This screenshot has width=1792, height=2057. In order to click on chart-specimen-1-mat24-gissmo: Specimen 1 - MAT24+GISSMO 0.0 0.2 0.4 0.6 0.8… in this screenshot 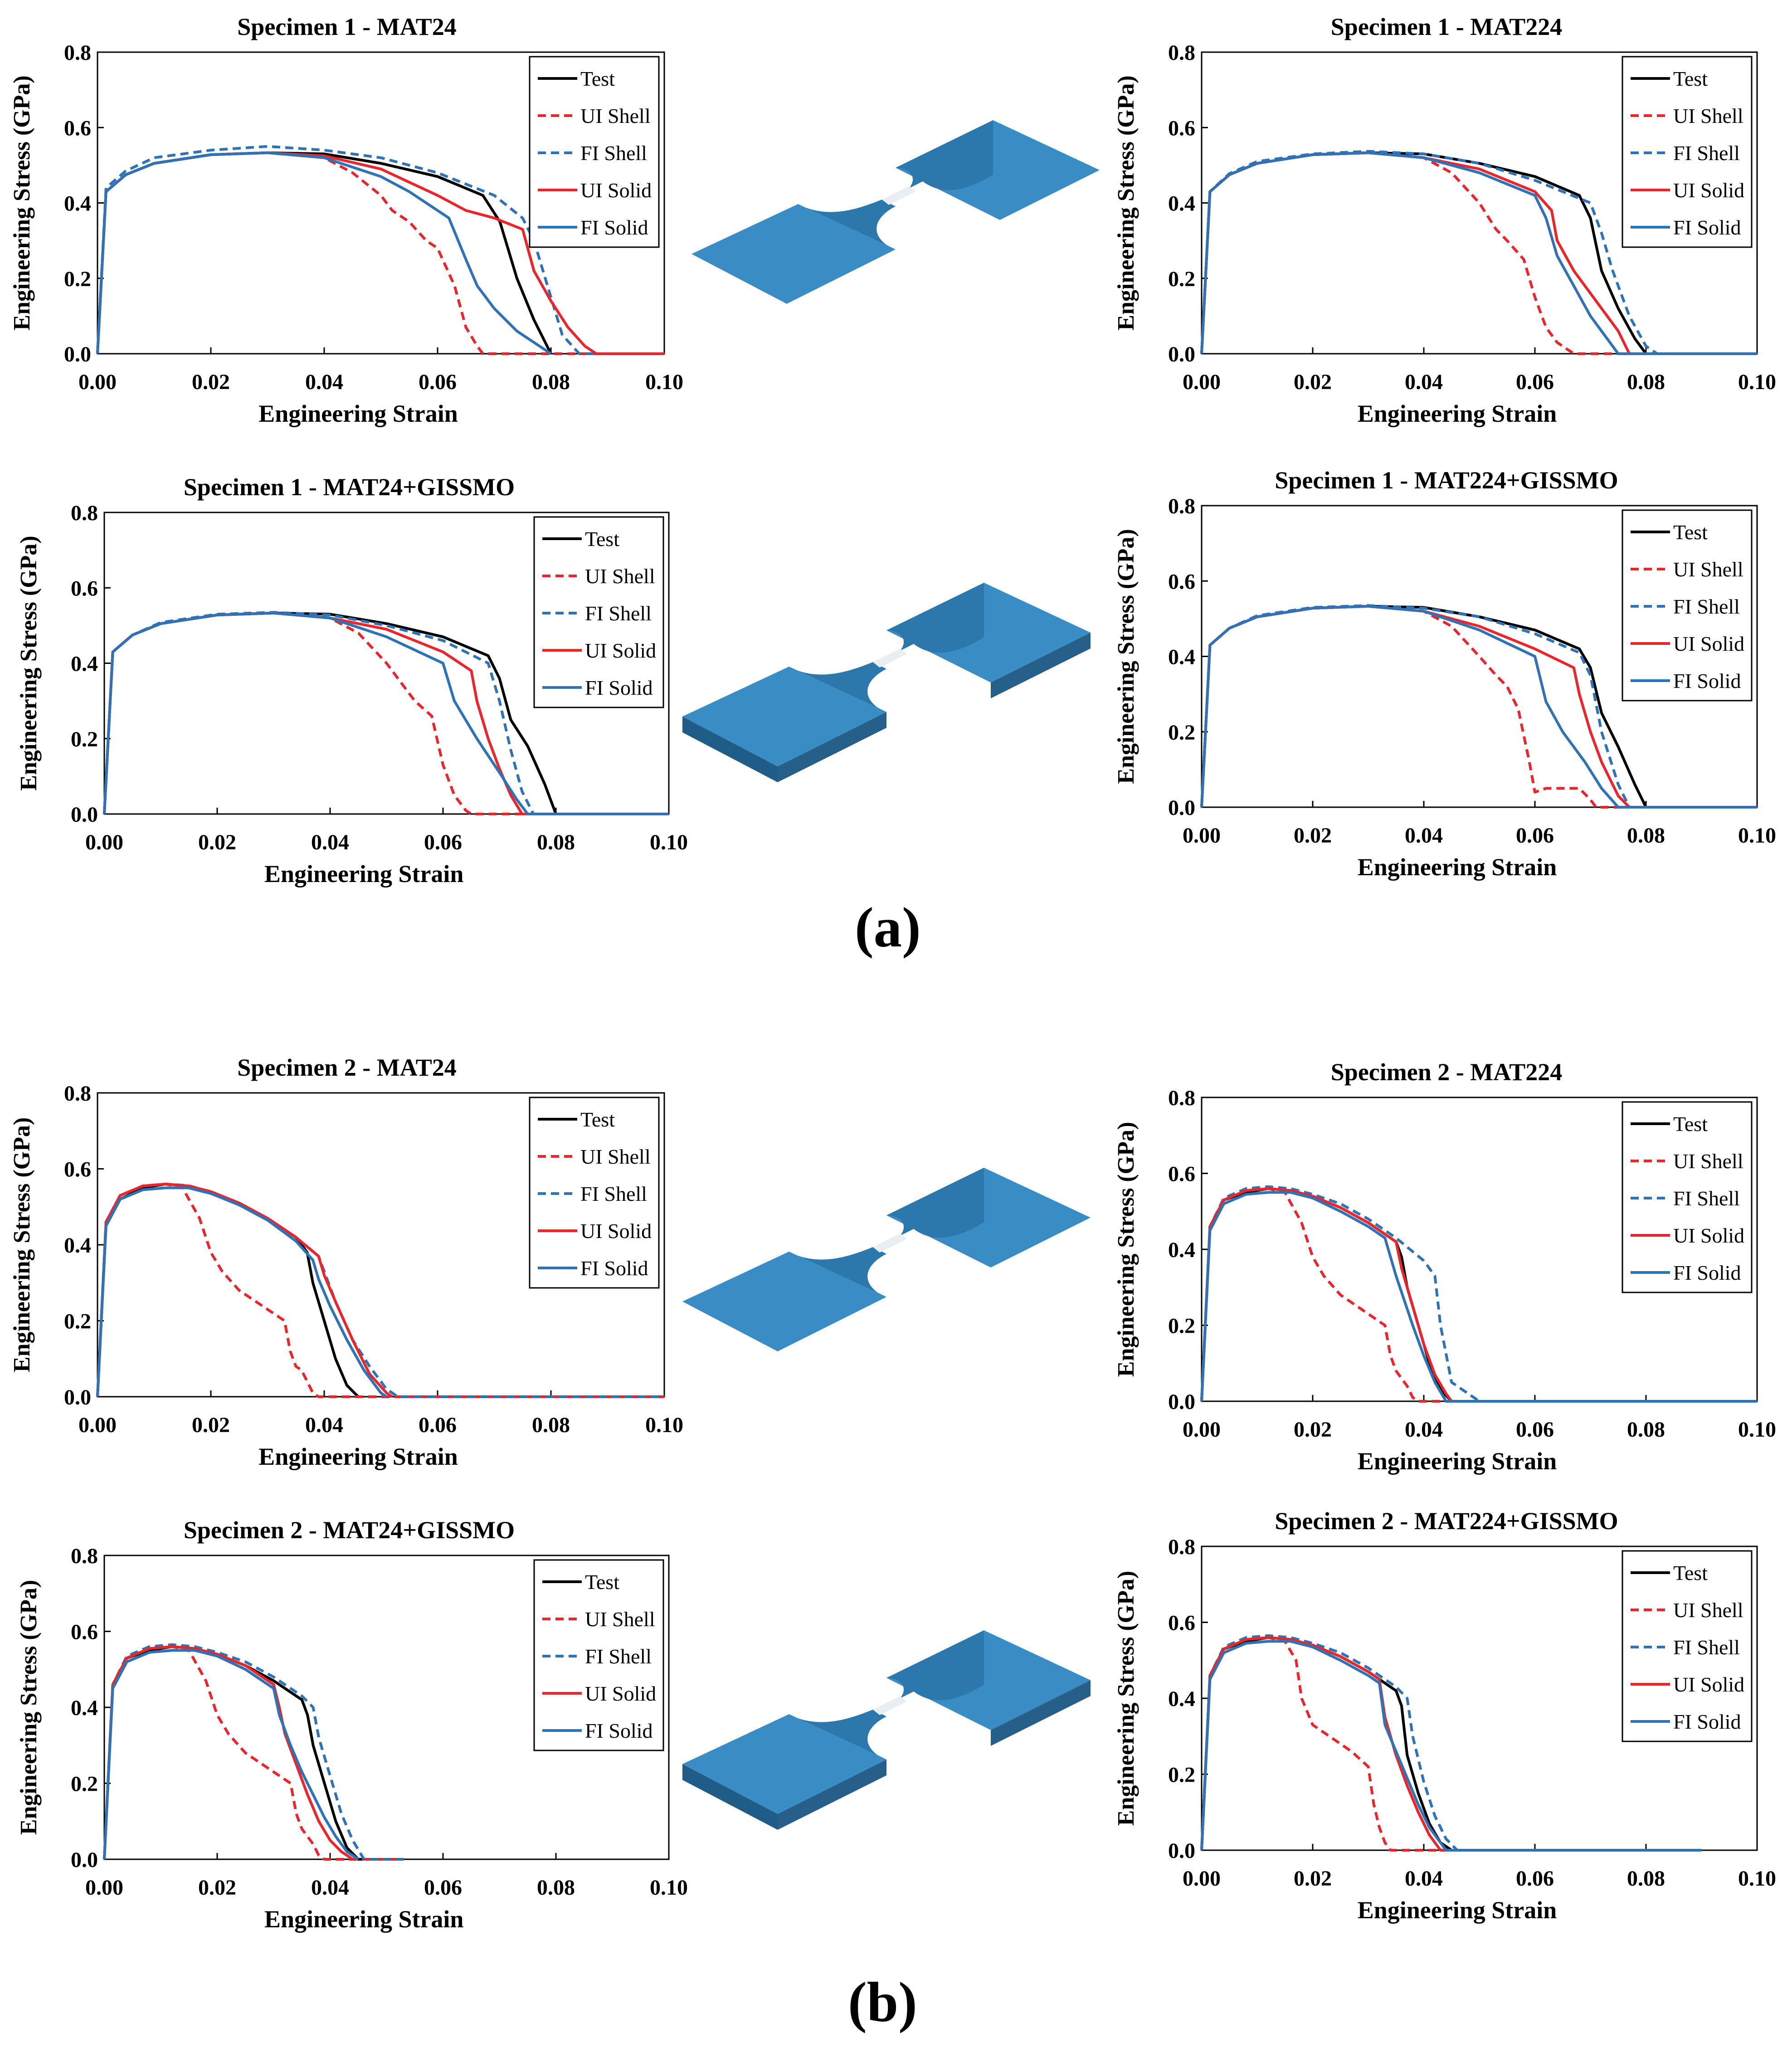, I will do `click(352, 680)`.